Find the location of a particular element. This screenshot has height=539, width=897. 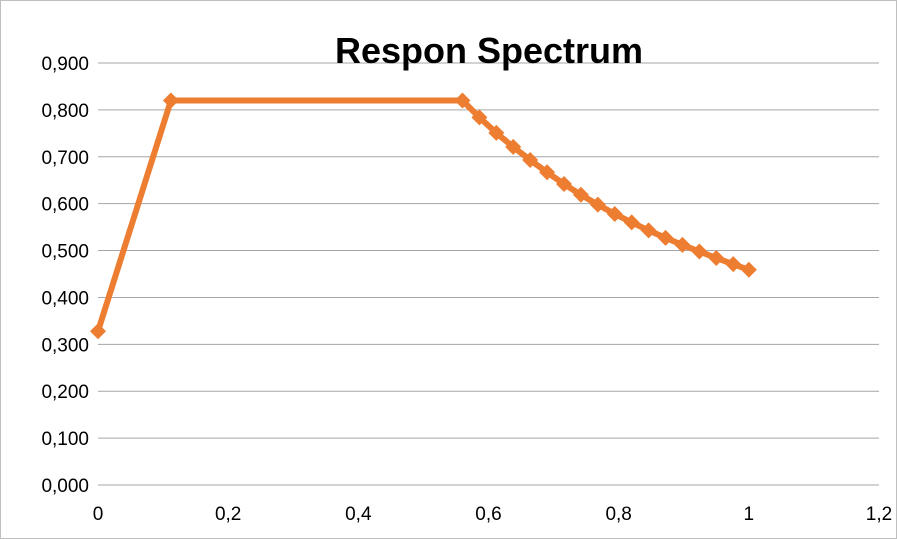

x-tick-label: 1,2 is located at coordinates (879, 514).